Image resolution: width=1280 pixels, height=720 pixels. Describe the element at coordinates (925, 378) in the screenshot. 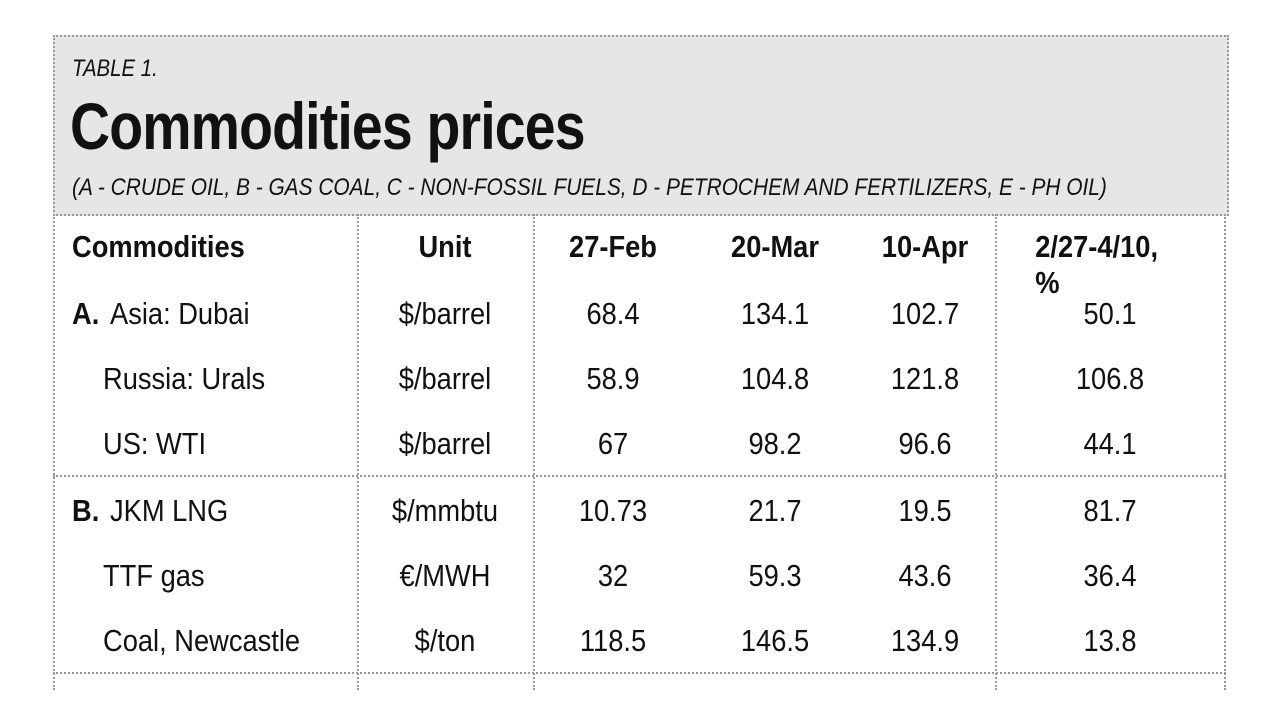

I see `value: 121.8` at that location.